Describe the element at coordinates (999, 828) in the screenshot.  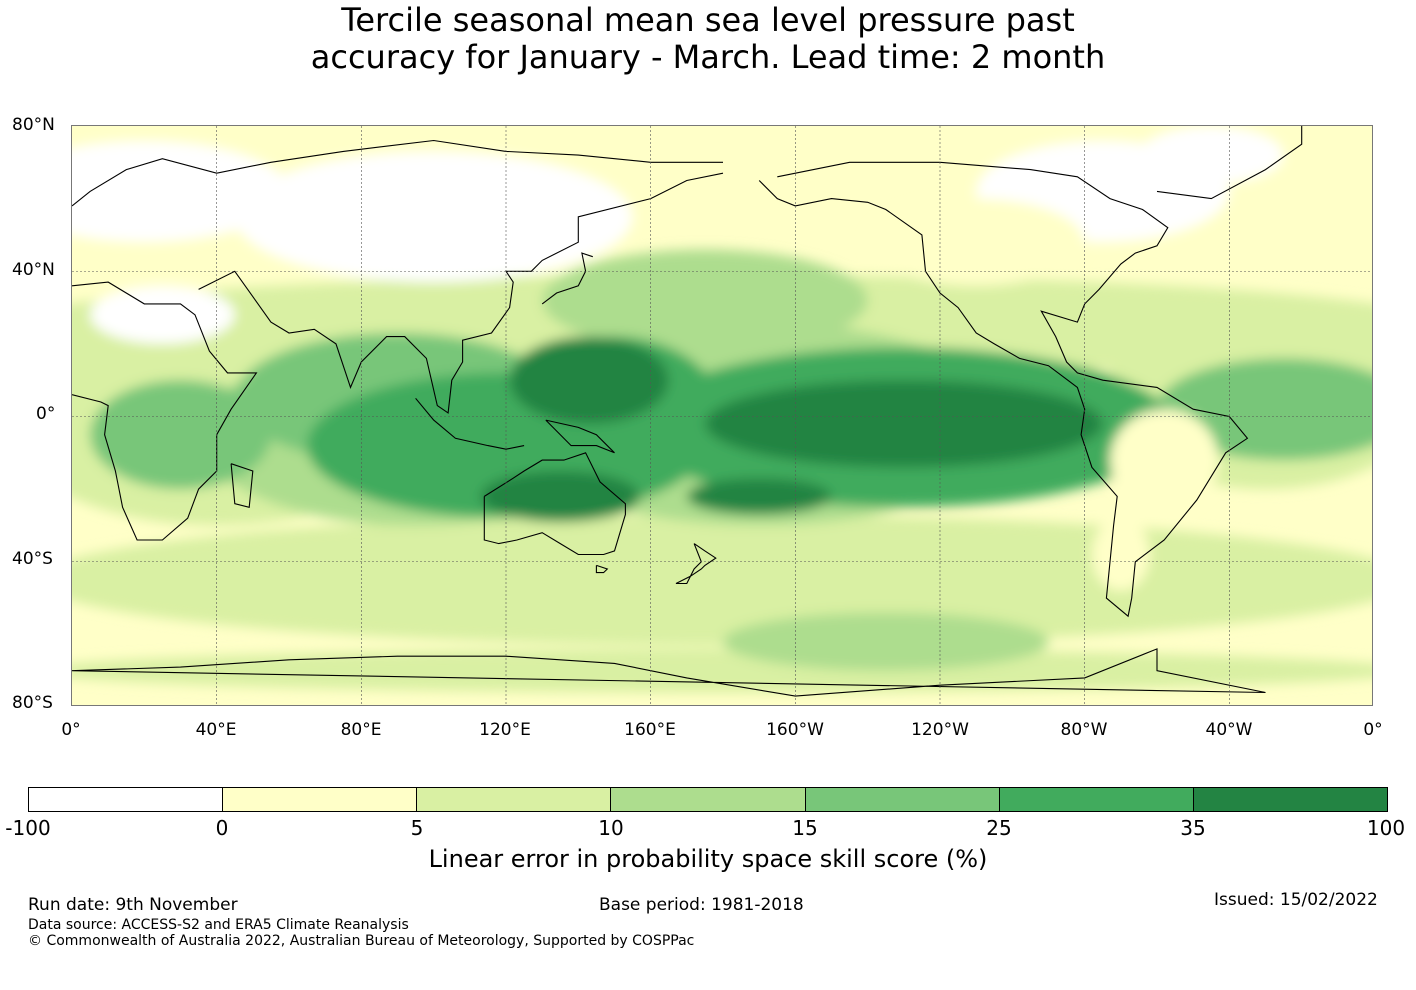
I see `colorbar-tick: 25` at that location.